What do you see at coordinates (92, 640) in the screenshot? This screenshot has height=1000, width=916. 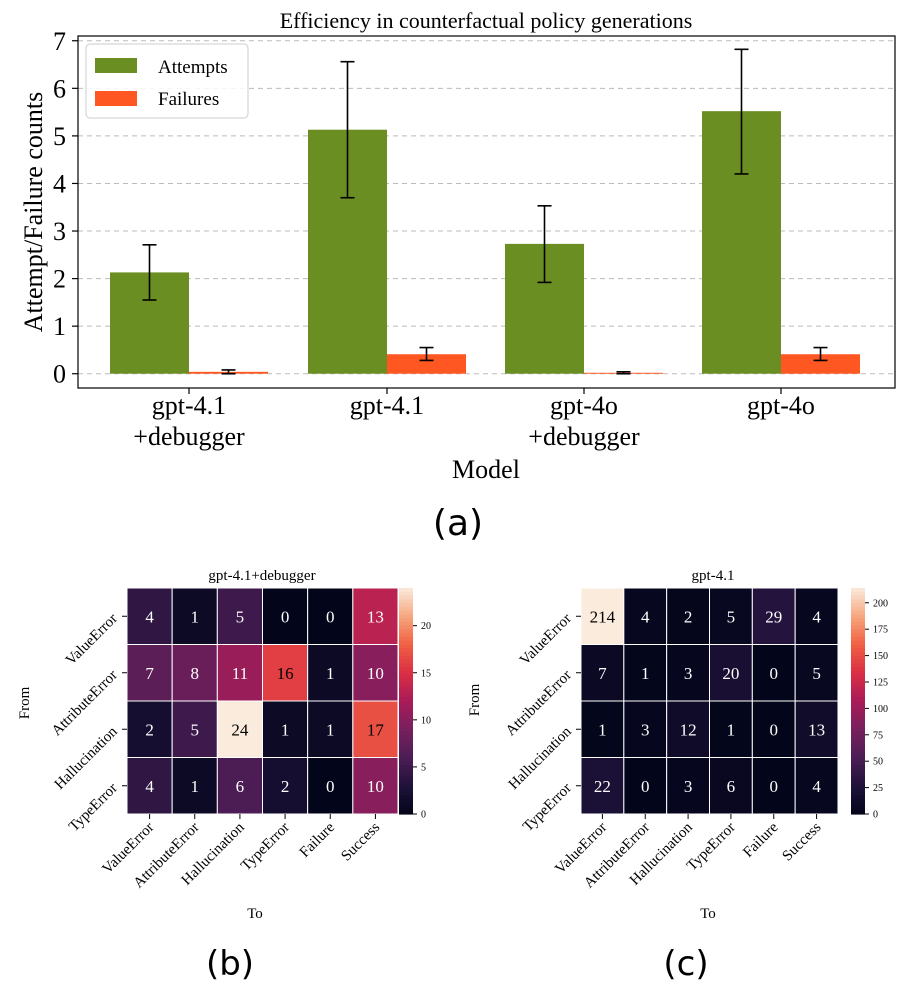 I see `row-label: ValueError` at bounding box center [92, 640].